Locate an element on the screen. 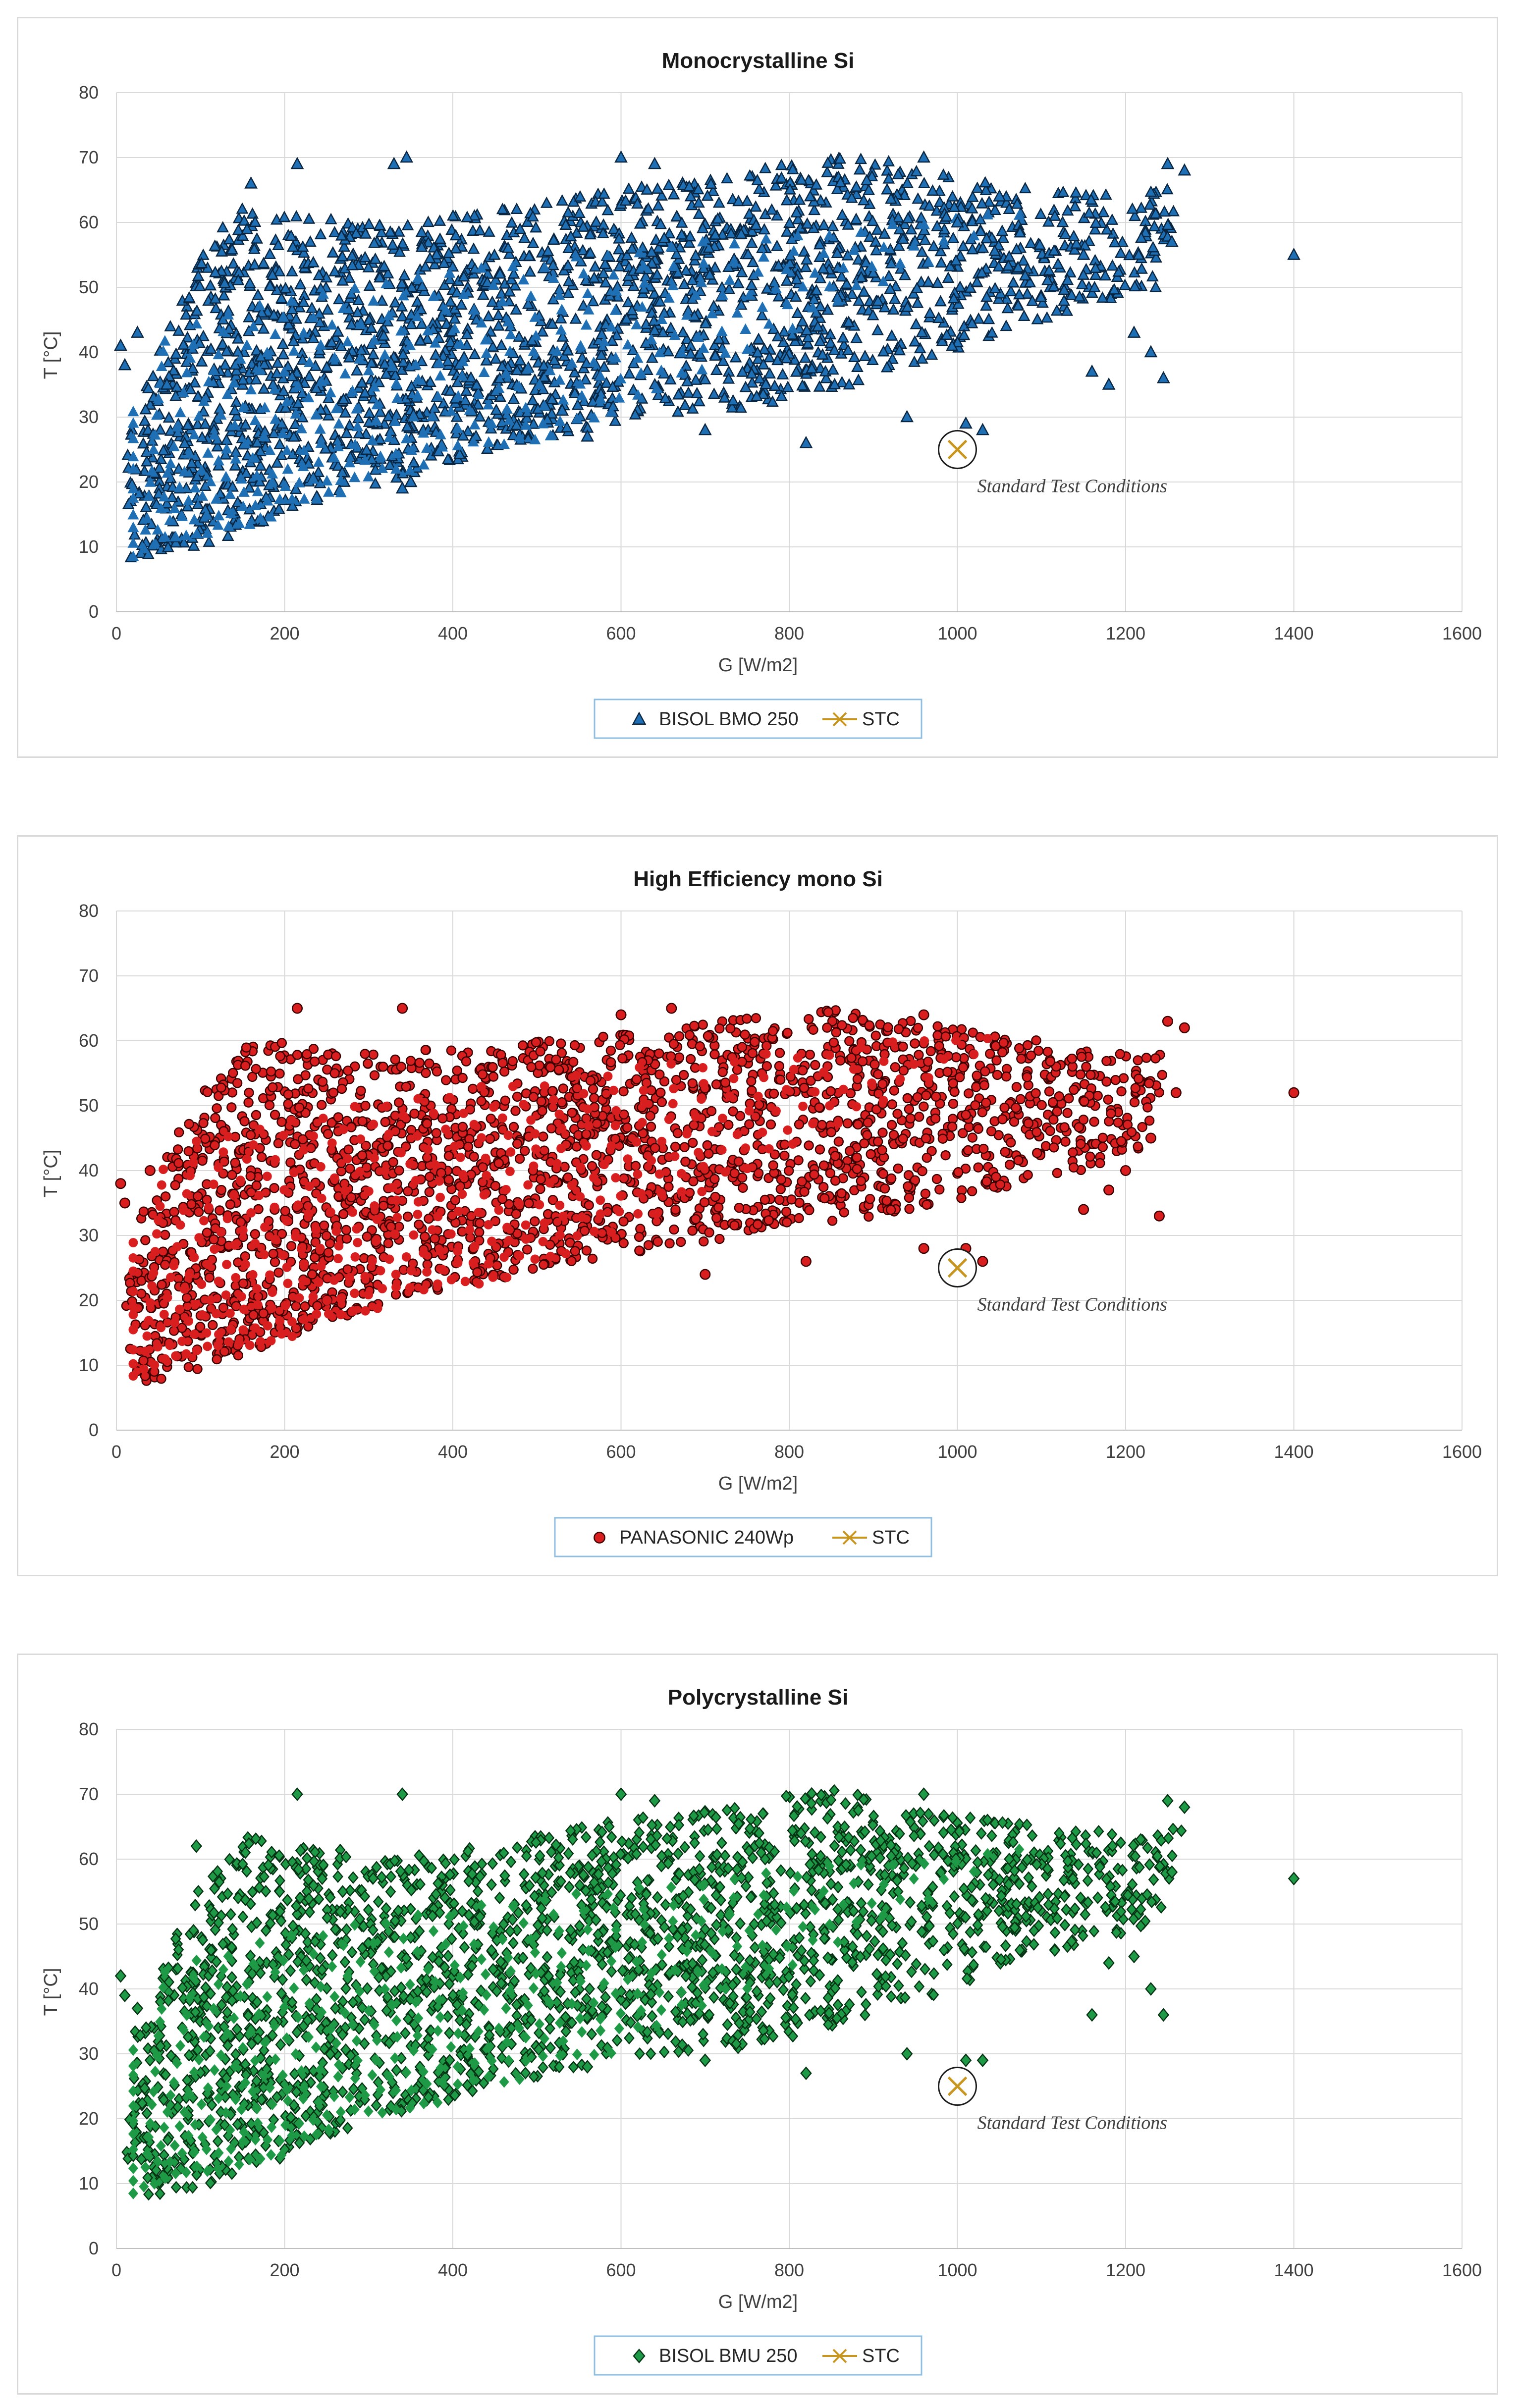  chart-title: Monocrystalline Si is located at coordinates (758, 61).